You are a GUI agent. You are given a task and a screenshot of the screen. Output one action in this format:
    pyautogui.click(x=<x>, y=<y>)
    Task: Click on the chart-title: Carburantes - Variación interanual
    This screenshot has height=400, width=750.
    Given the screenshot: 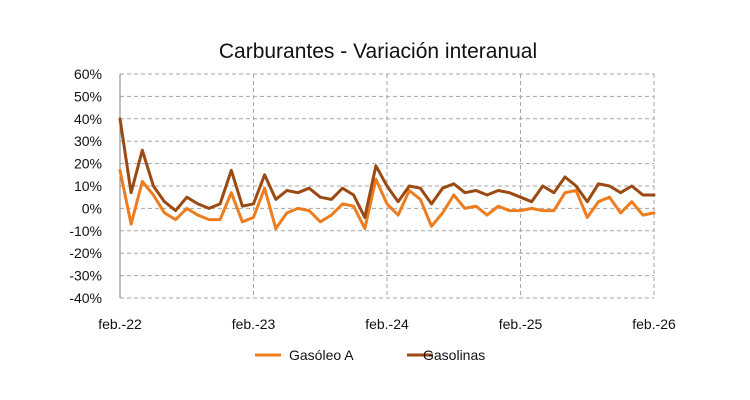 What is the action you would take?
    pyautogui.click(x=378, y=51)
    